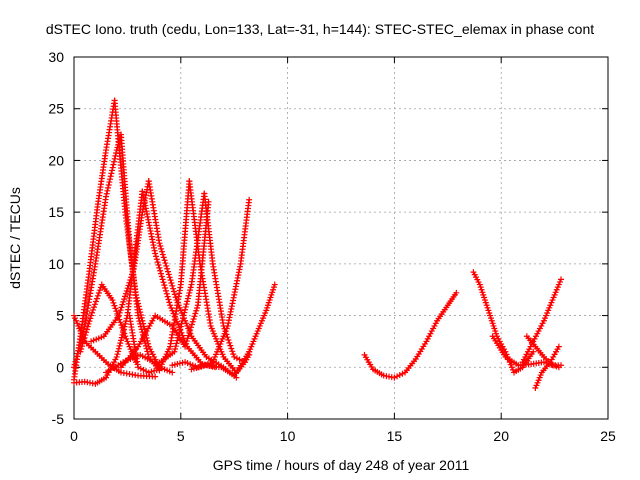  What do you see at coordinates (56, 57) in the screenshot?
I see `y-tick-label: 30` at bounding box center [56, 57].